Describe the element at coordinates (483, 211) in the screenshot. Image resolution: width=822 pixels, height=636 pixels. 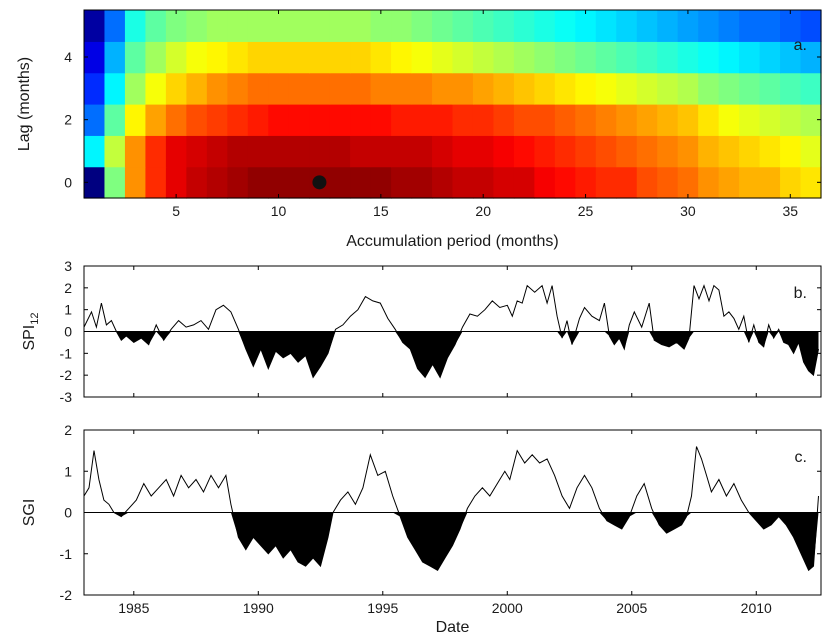
I see `x-tick-label: 20` at that location.